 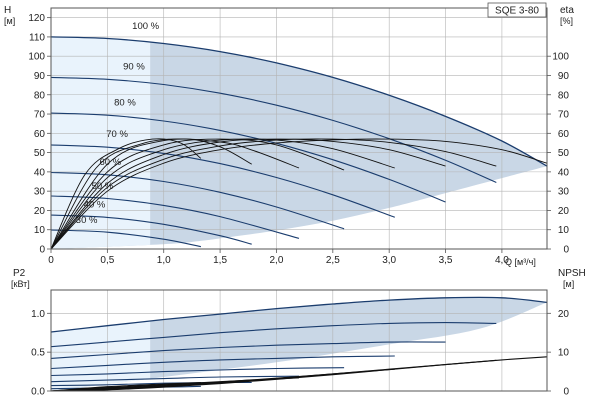 I want to click on npsh-axis-unit: [м], so click(x=568, y=284).